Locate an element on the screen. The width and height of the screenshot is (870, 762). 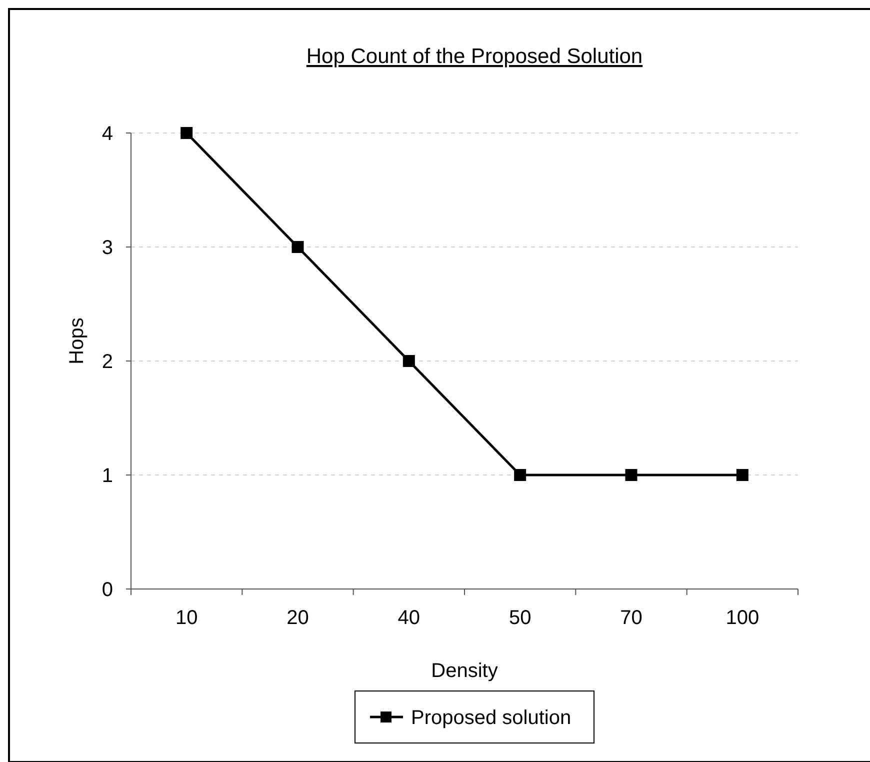
x-tick-label: 40 is located at coordinates (409, 618).